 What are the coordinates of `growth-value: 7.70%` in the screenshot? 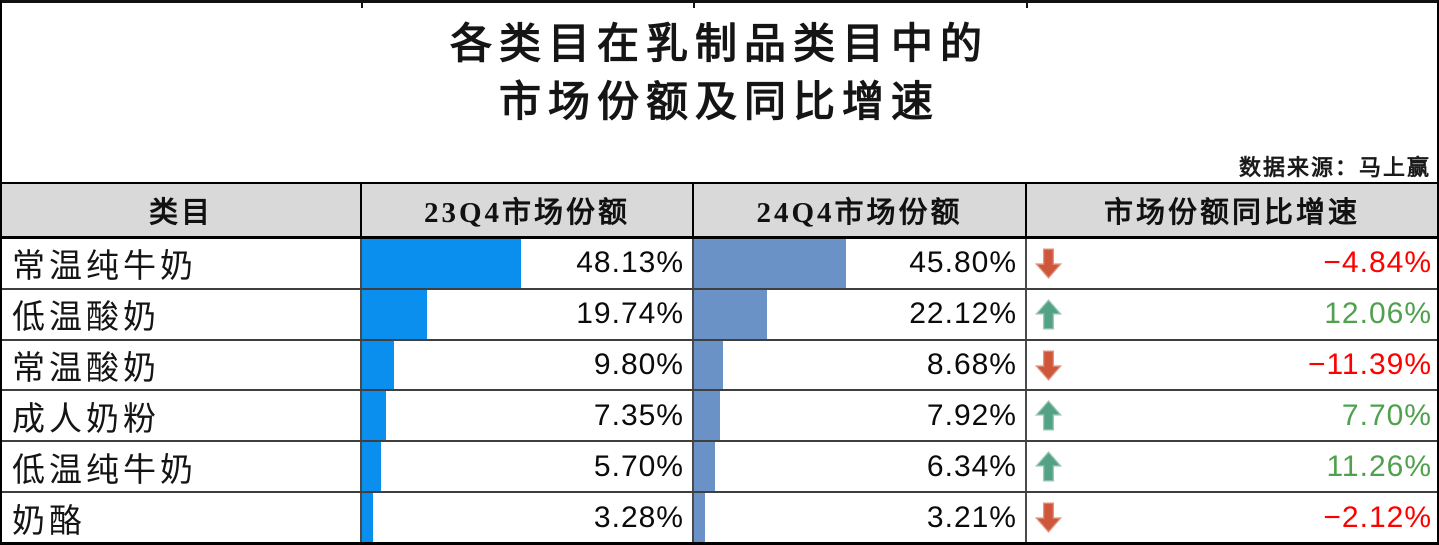 It's located at (1386, 415).